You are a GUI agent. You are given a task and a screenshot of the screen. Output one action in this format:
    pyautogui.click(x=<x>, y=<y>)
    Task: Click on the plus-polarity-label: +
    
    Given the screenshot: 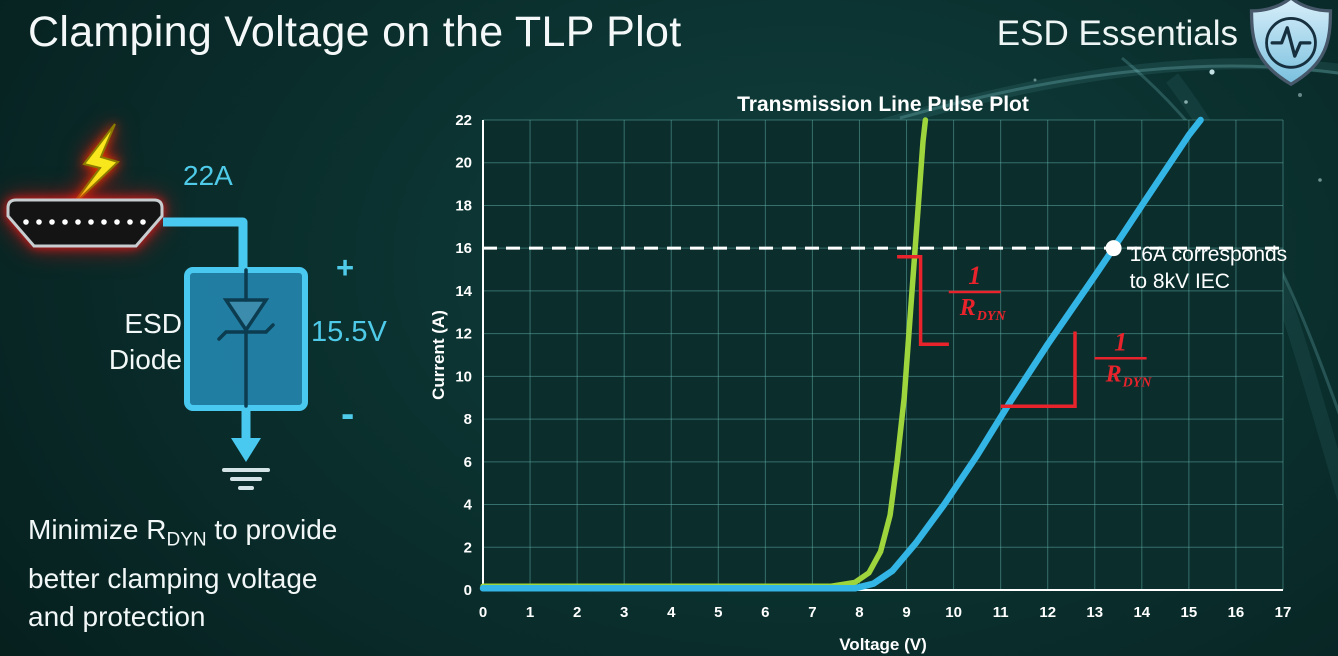 What is the action you would take?
    pyautogui.click(x=345, y=267)
    